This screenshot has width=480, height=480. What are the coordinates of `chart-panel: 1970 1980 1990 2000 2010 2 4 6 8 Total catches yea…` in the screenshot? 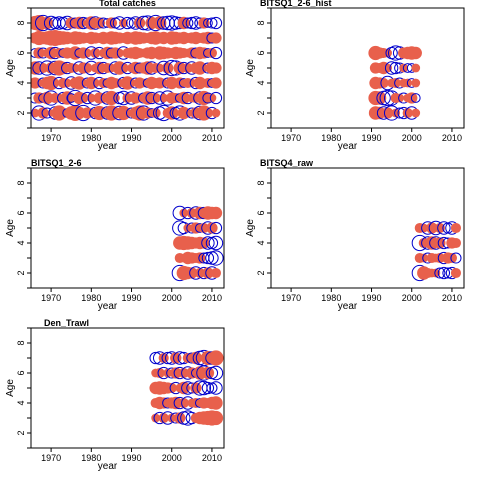 It's located at (115, 76).